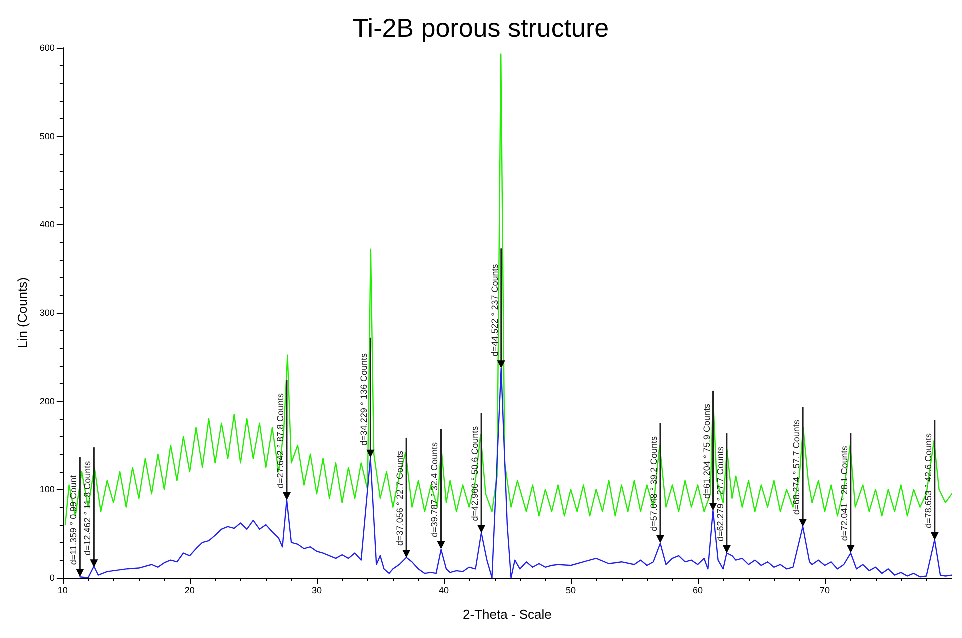  I want to click on annotation: d=37.056 ° 22.7 Counts, so click(400, 498).